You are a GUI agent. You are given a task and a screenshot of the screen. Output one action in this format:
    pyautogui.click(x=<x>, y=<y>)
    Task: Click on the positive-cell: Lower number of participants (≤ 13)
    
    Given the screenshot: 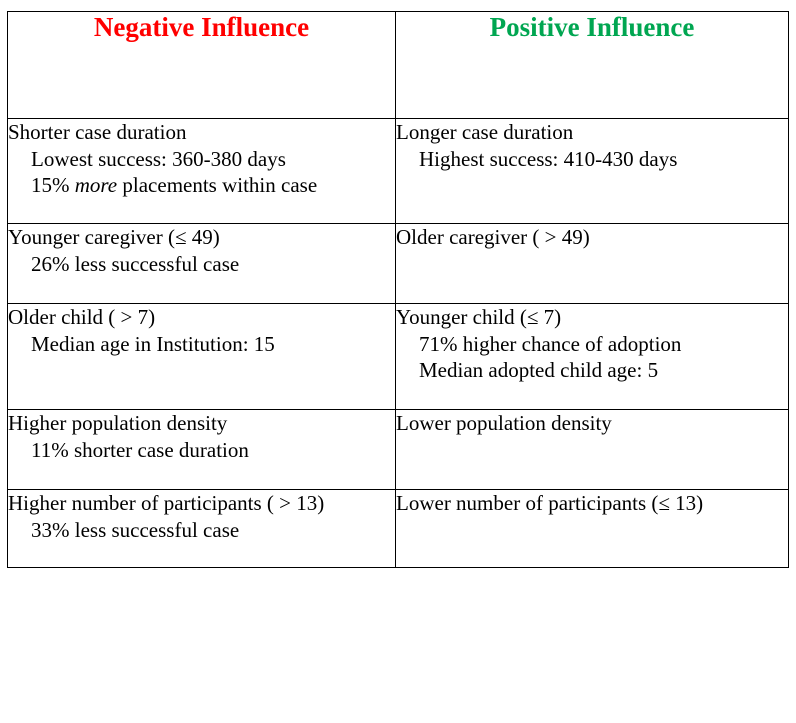 What is the action you would take?
    pyautogui.click(x=592, y=528)
    